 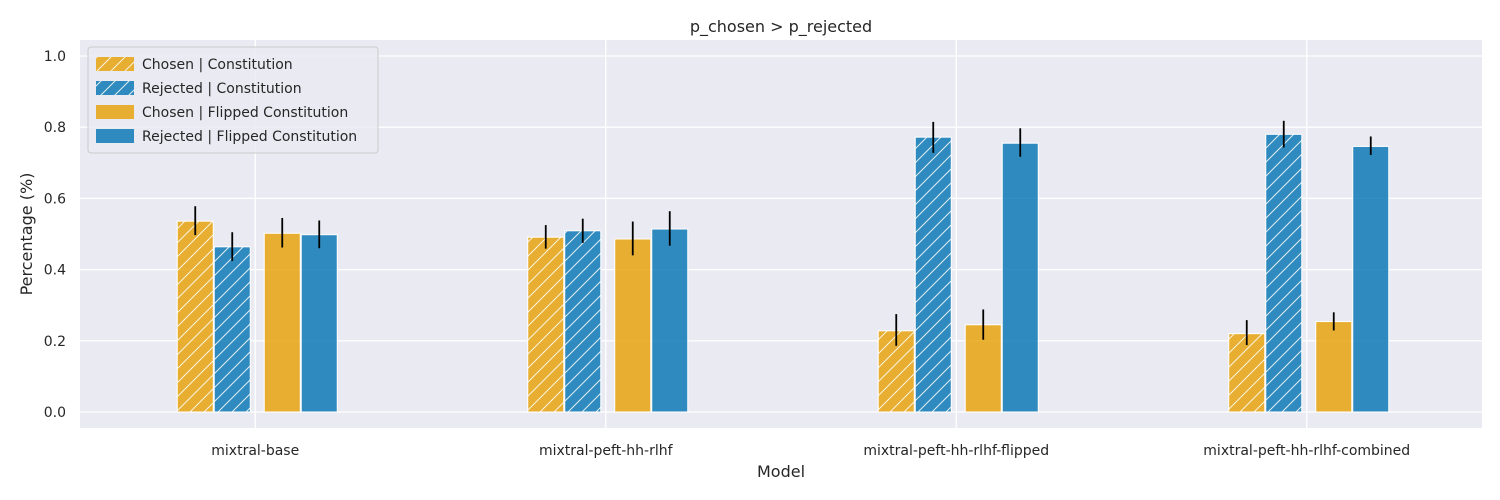 What do you see at coordinates (26, 234) in the screenshot?
I see `y-axis-label: Percentage (%)` at bounding box center [26, 234].